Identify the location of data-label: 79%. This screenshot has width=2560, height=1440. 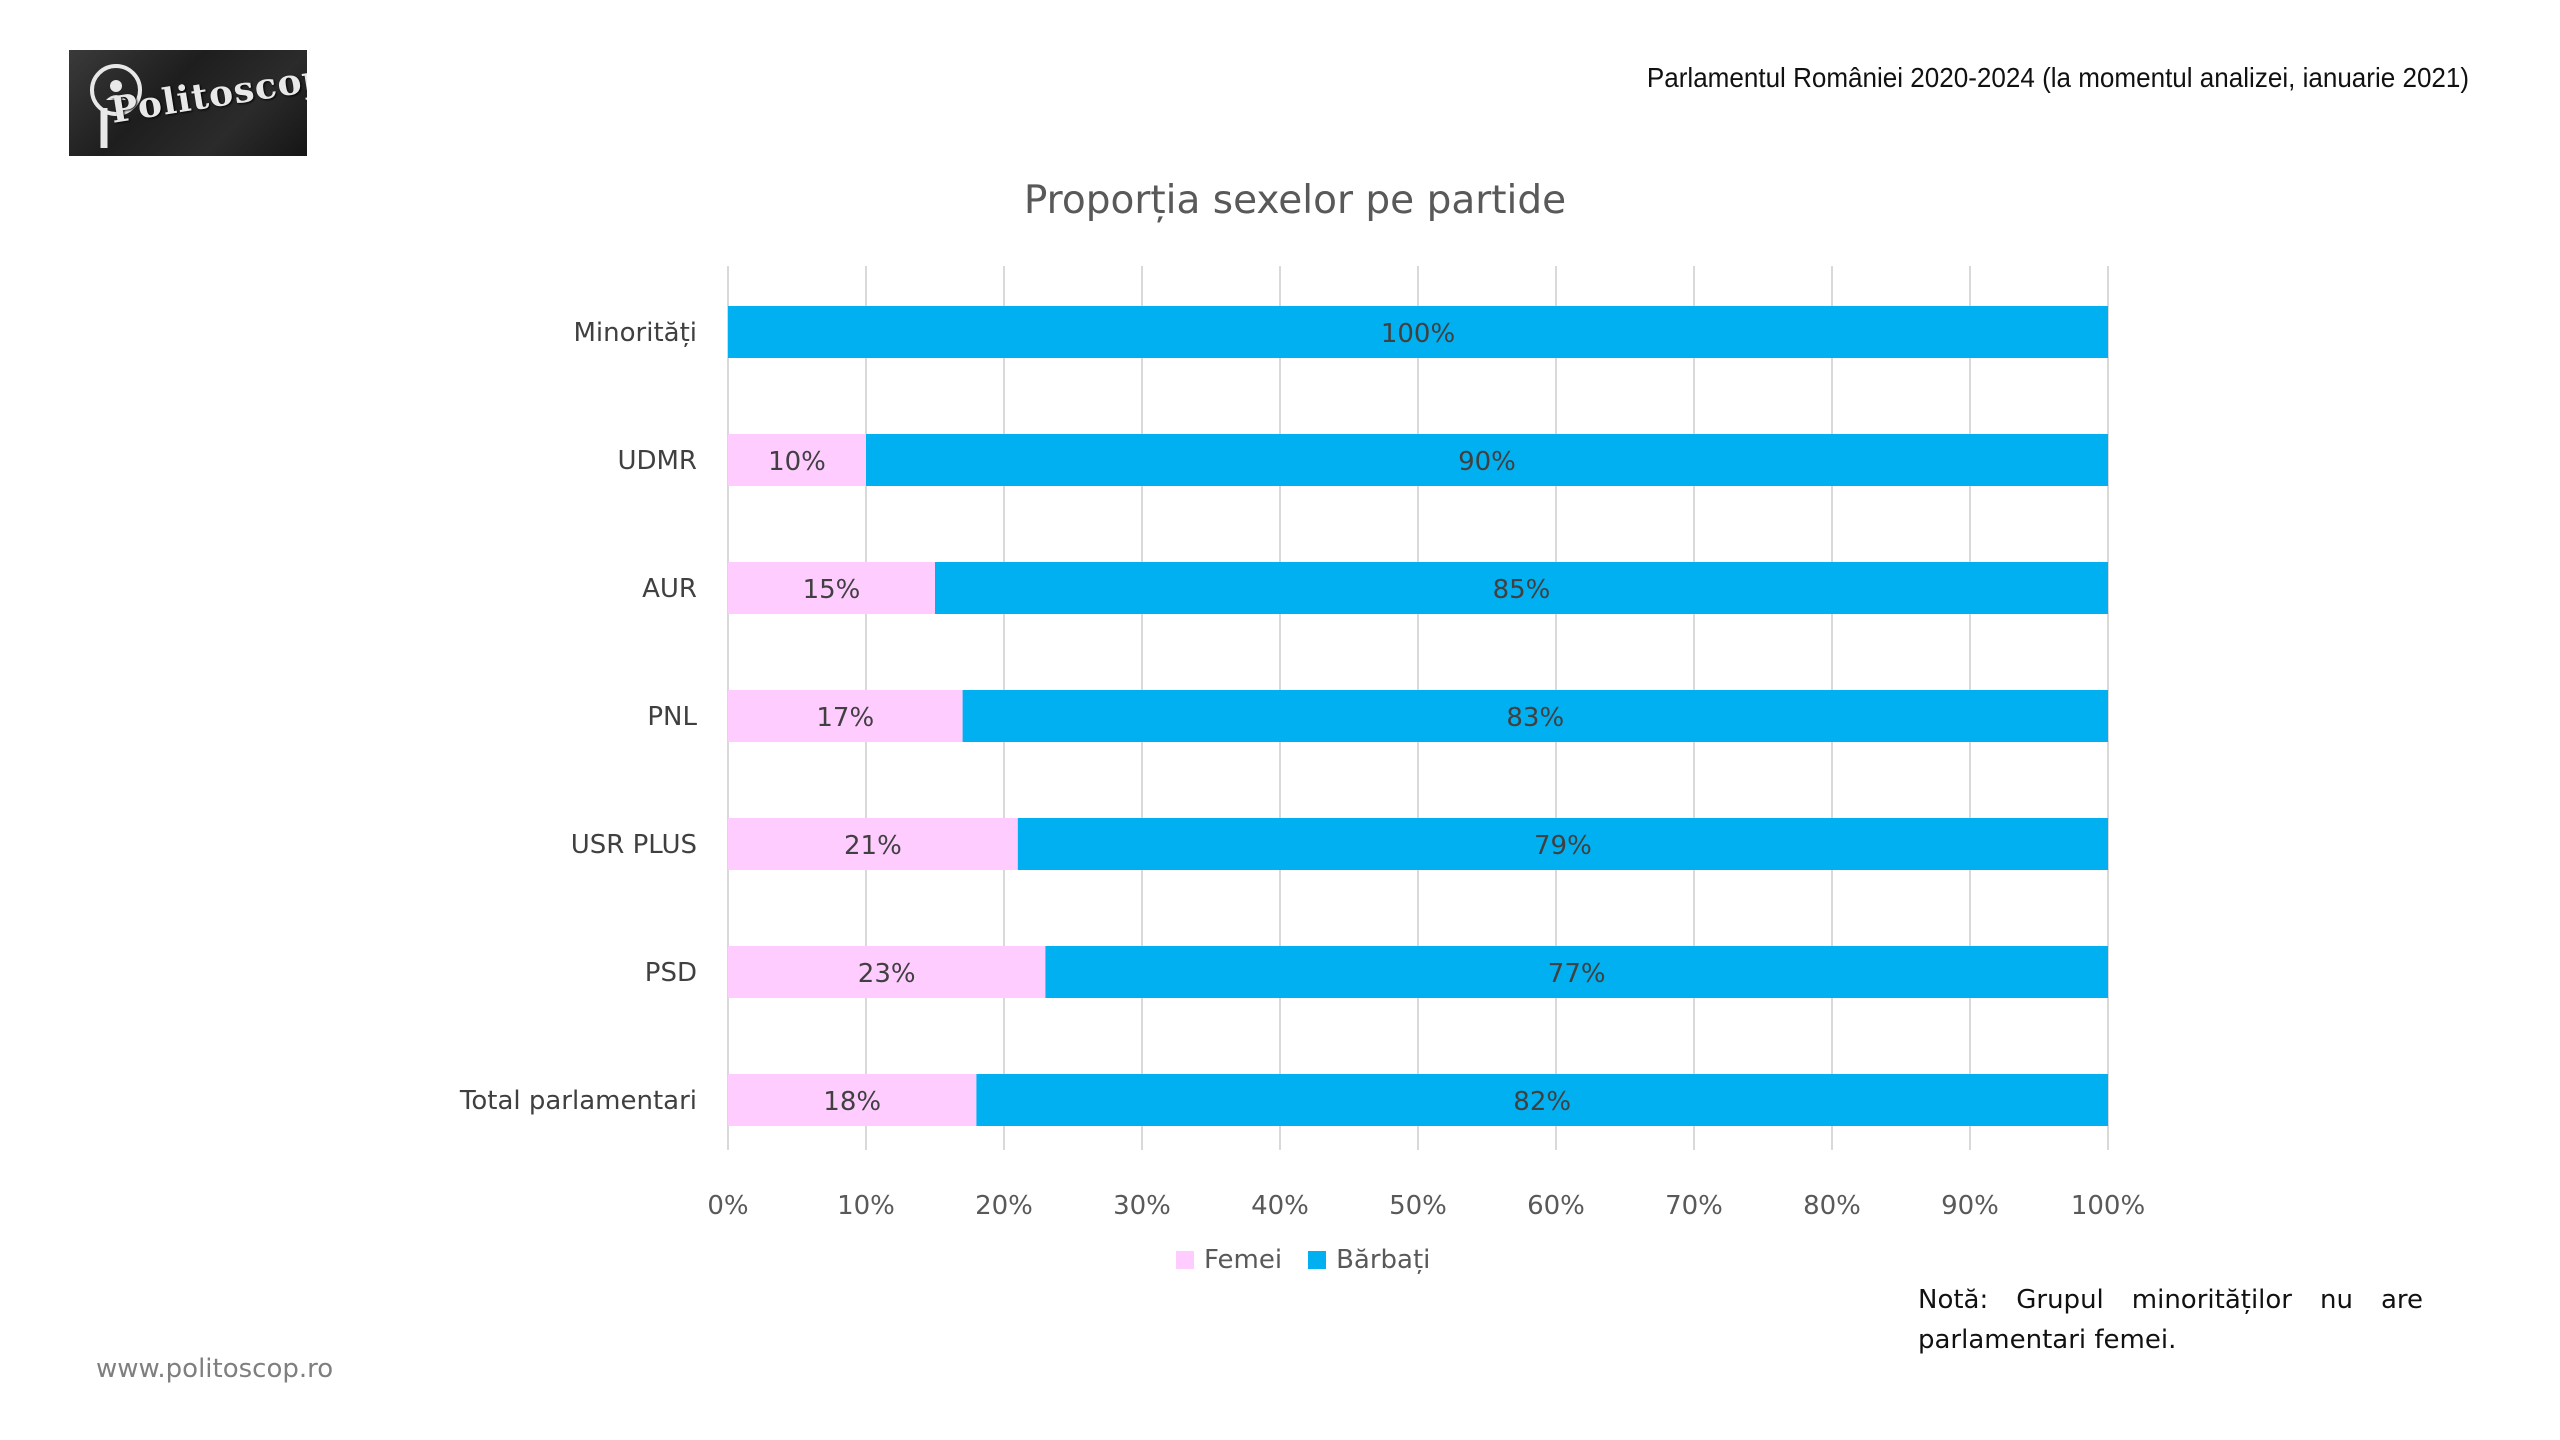
(1563, 846).